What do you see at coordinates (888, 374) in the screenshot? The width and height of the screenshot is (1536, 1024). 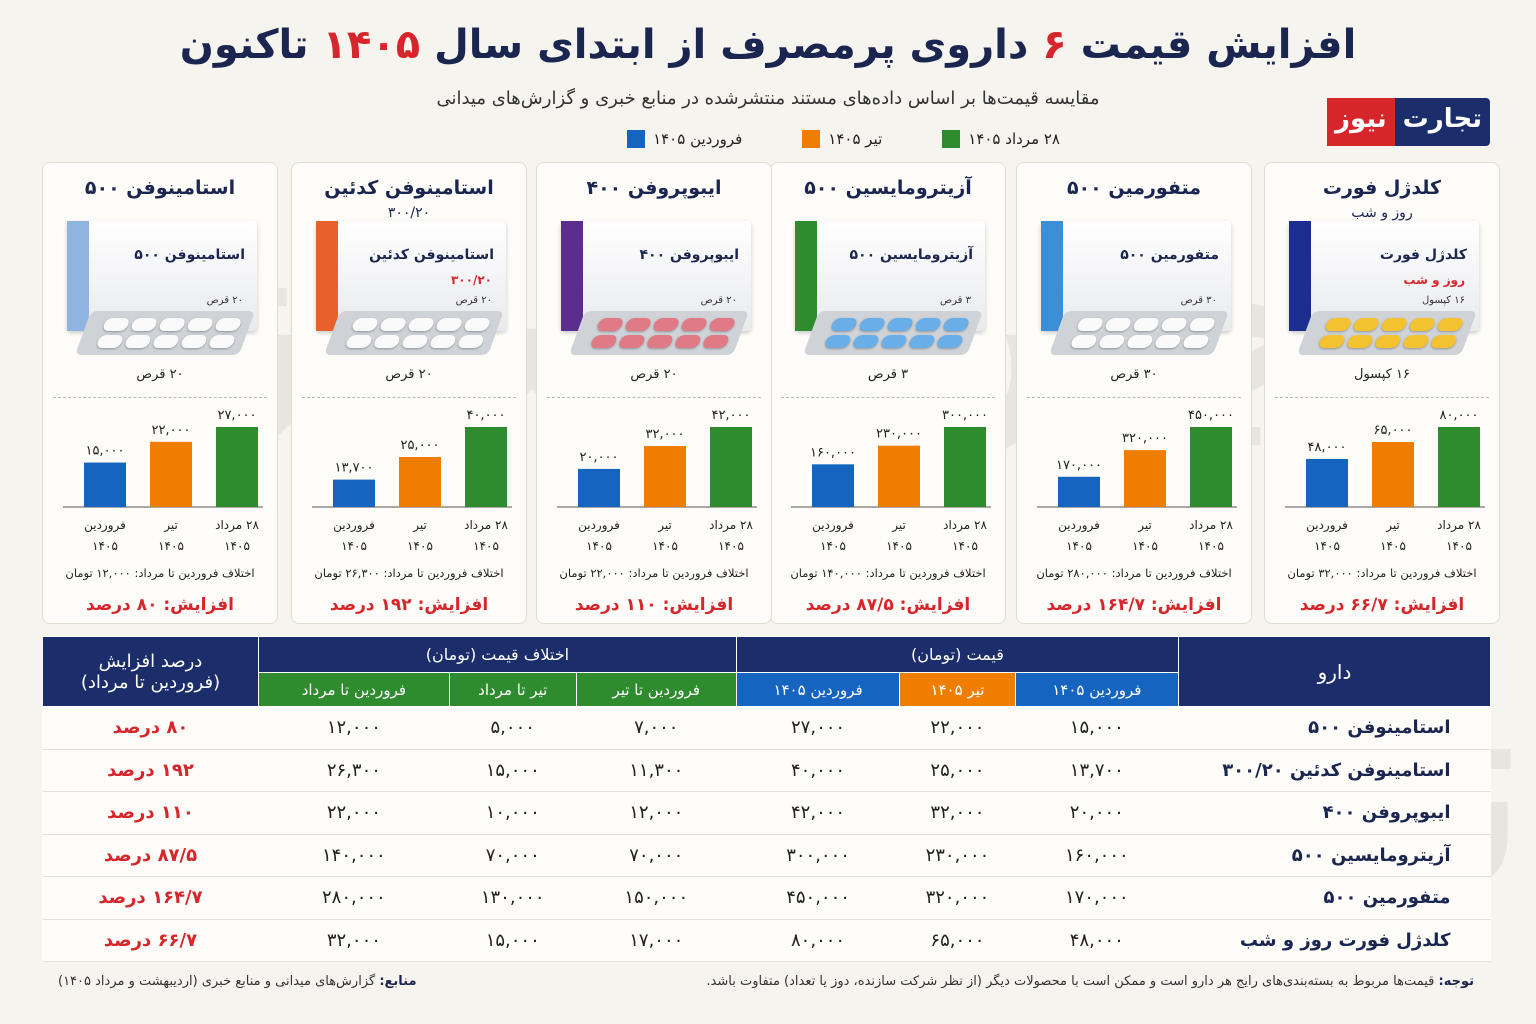 I see `pack-size: ۳ قرص` at bounding box center [888, 374].